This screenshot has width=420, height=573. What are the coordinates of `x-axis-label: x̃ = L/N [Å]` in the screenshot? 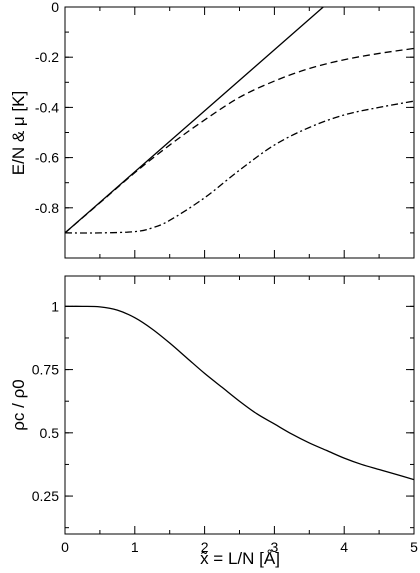 It's located at (240, 558).